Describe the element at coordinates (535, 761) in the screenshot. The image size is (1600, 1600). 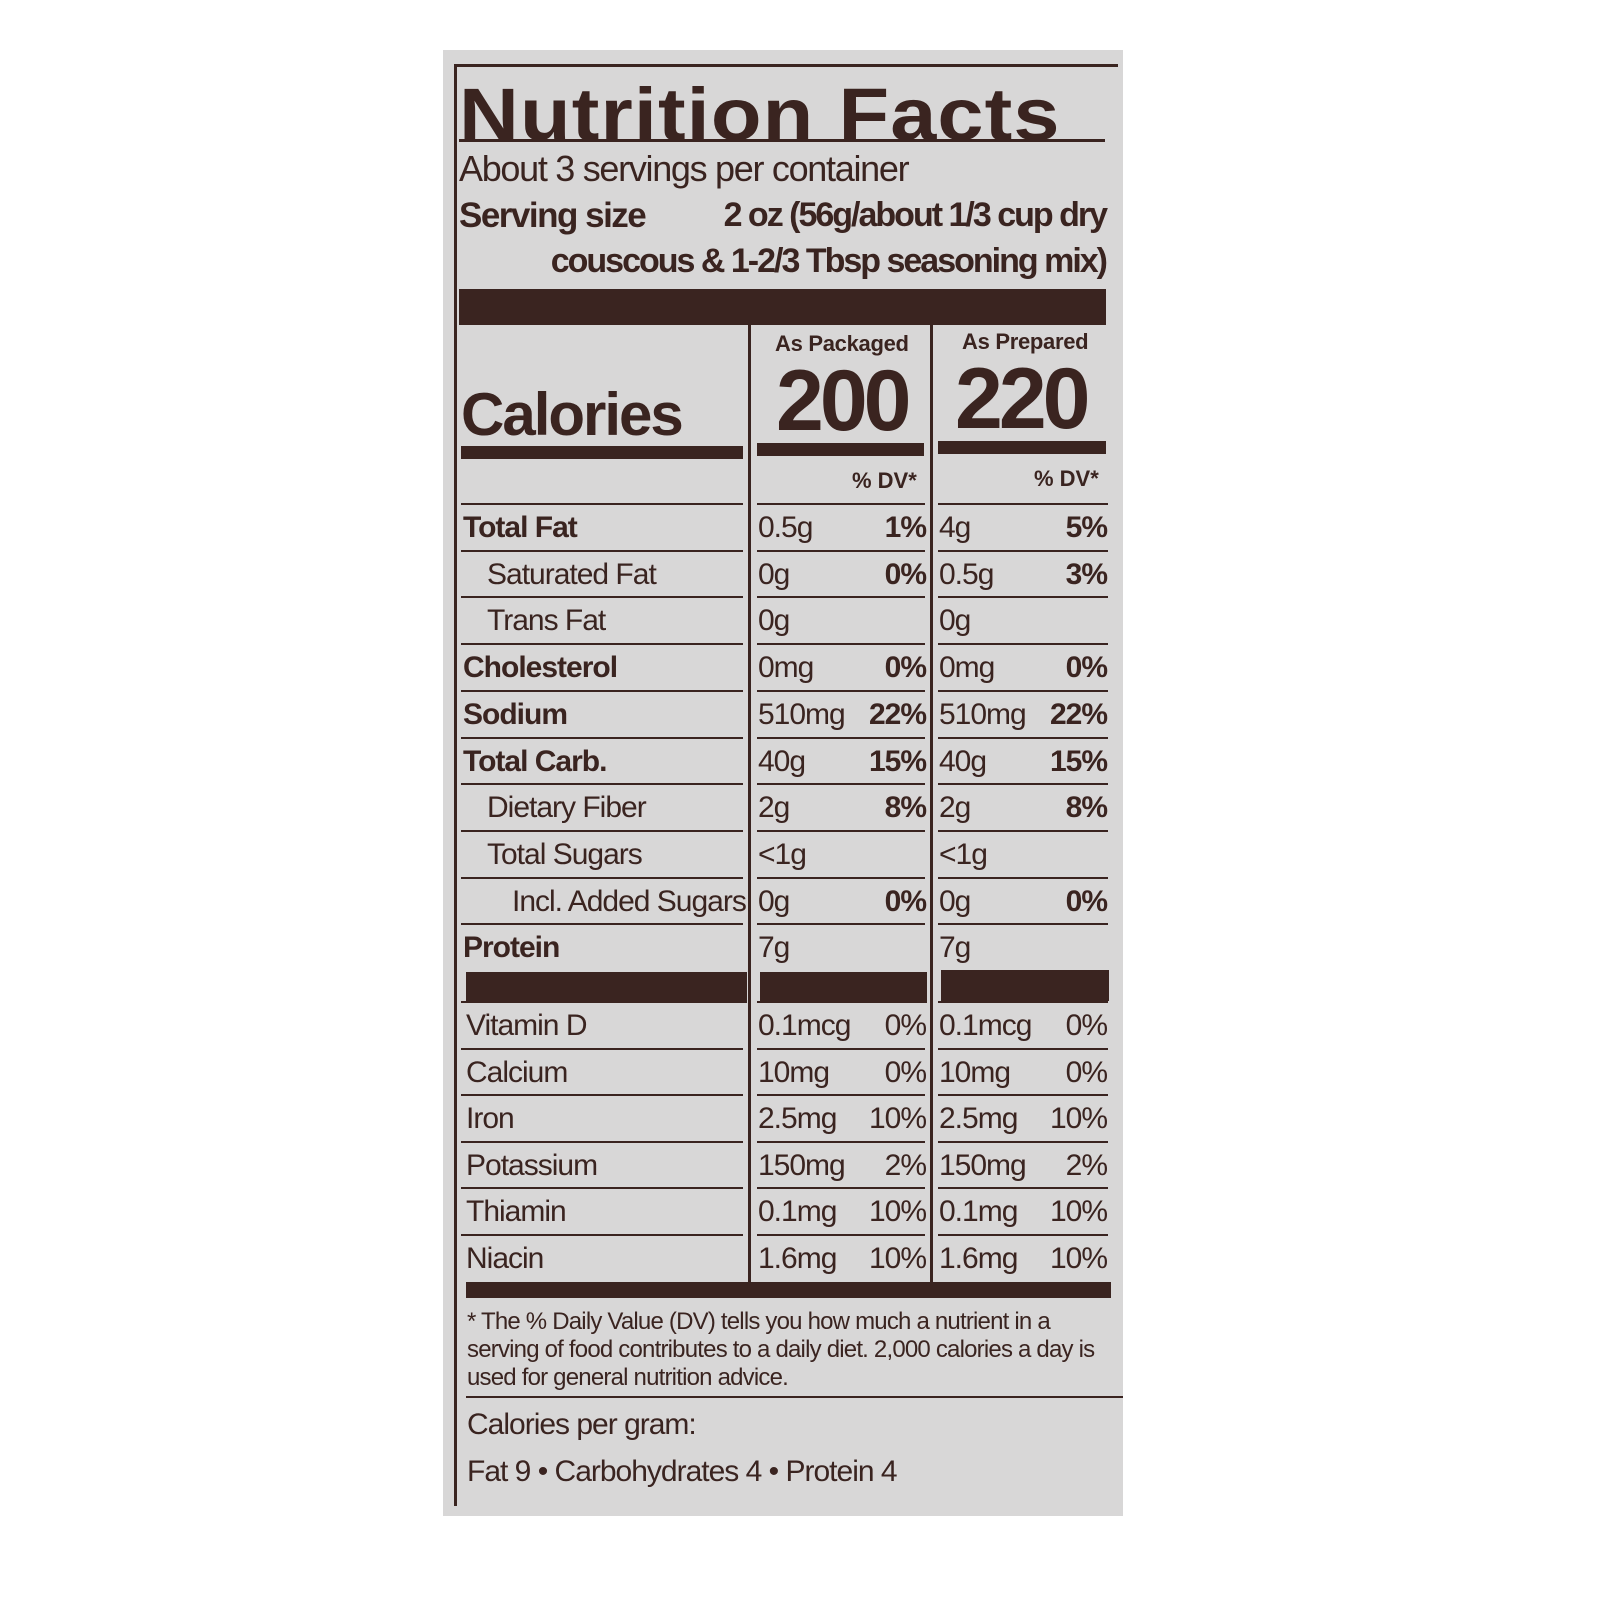
I see `nutrient-name: Total Carb.` at that location.